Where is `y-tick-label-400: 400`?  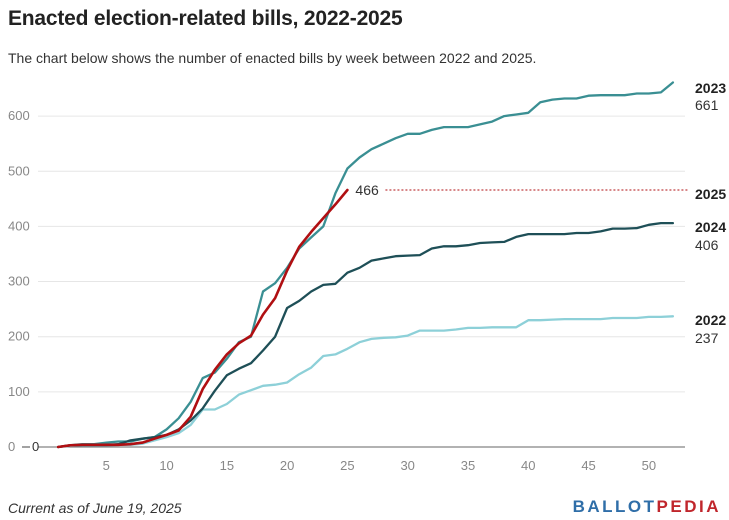
y-tick-label-400: 400 is located at coordinates (19, 225).